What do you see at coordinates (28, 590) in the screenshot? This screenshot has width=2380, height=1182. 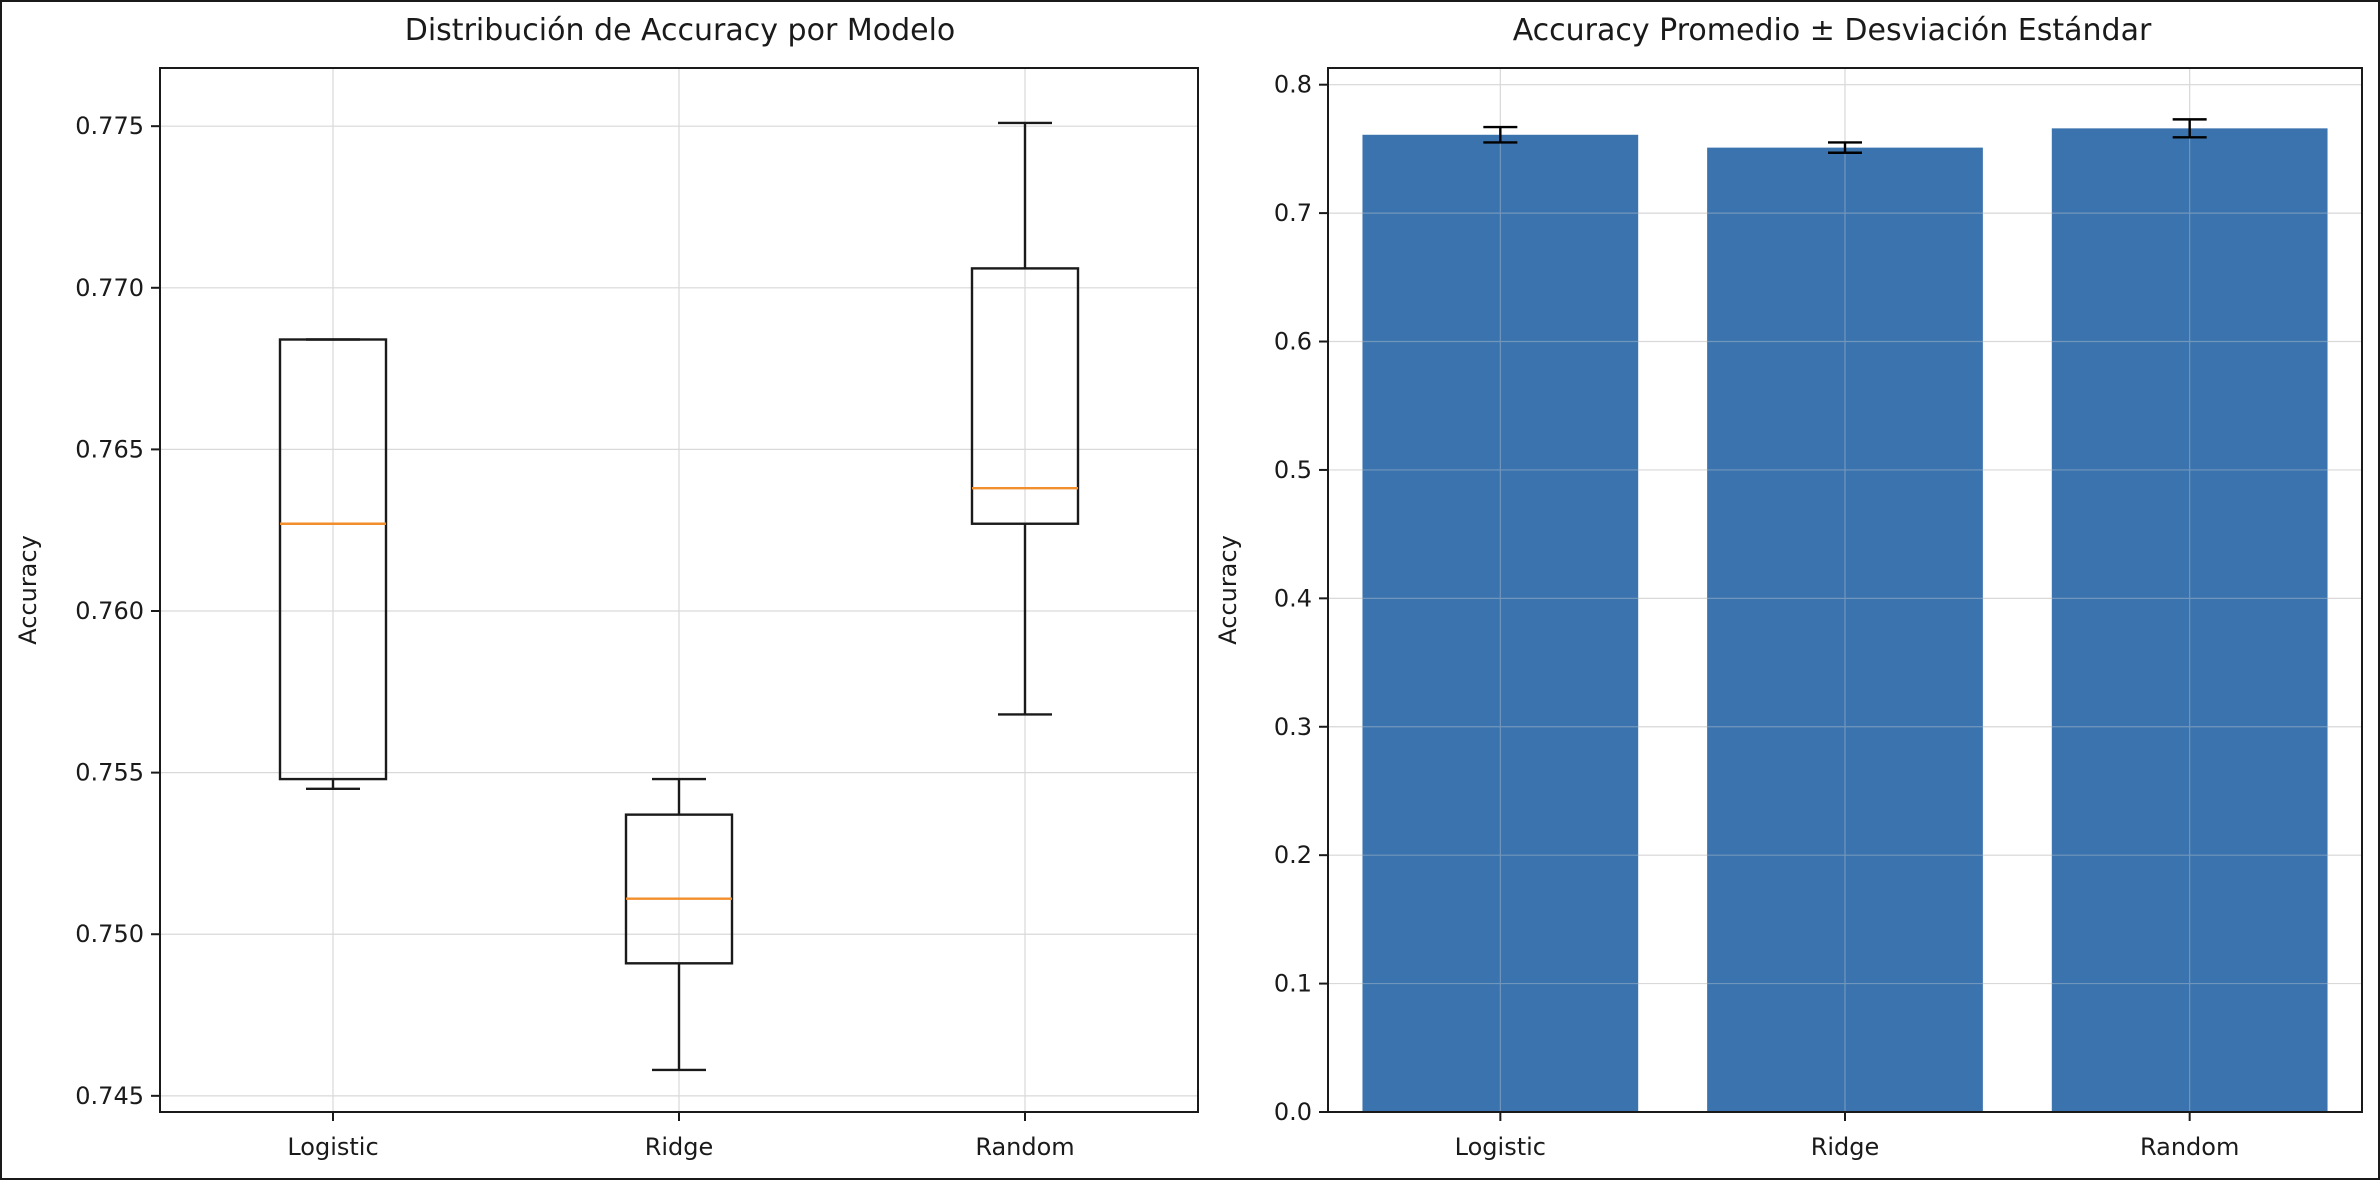 I see `boxplot-y-axis-label: Accuracy` at bounding box center [28, 590].